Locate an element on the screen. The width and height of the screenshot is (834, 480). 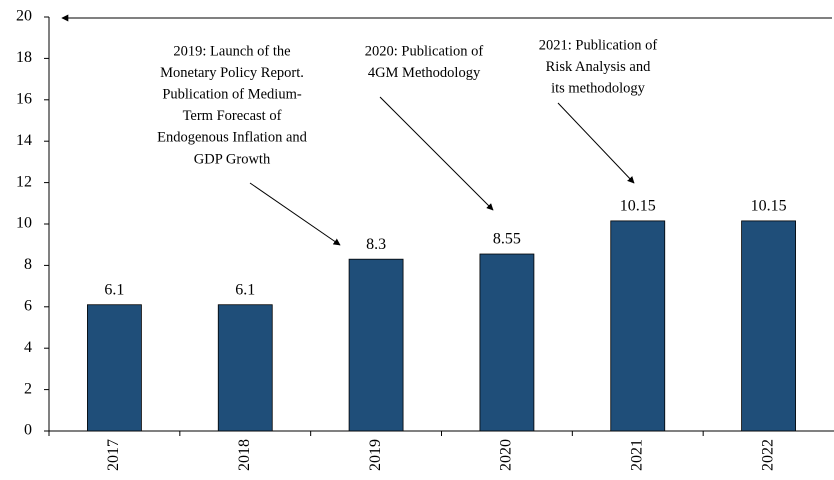
x-tick-label: 2020 is located at coordinates (506, 455).